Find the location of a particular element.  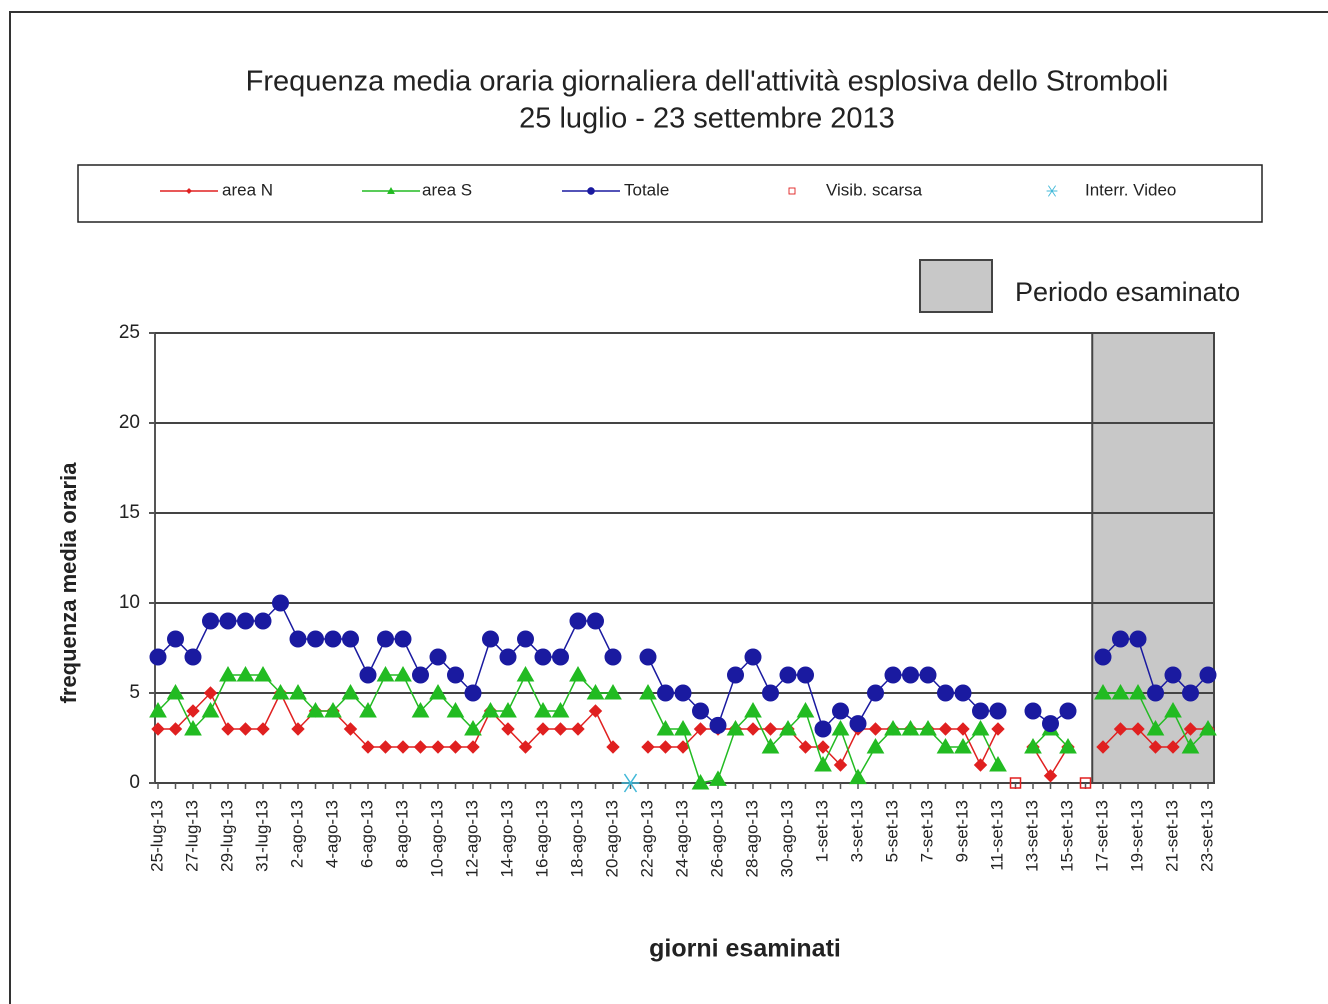

y-tick-label: 10 is located at coordinates (129, 602).